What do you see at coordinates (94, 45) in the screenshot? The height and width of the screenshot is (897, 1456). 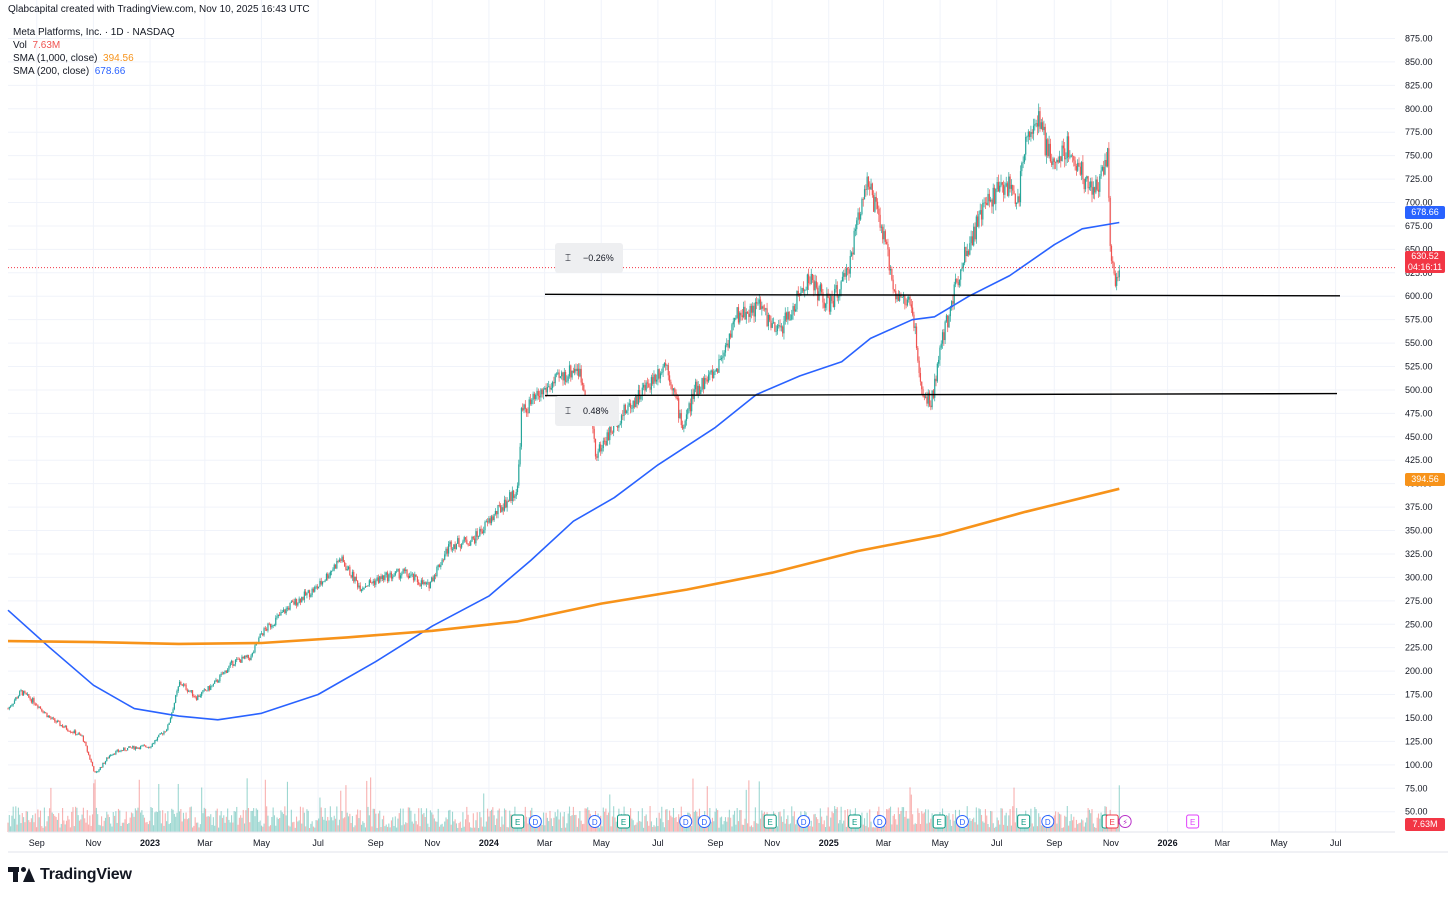 I see `legend-volume: Vol 7.63M` at bounding box center [94, 45].